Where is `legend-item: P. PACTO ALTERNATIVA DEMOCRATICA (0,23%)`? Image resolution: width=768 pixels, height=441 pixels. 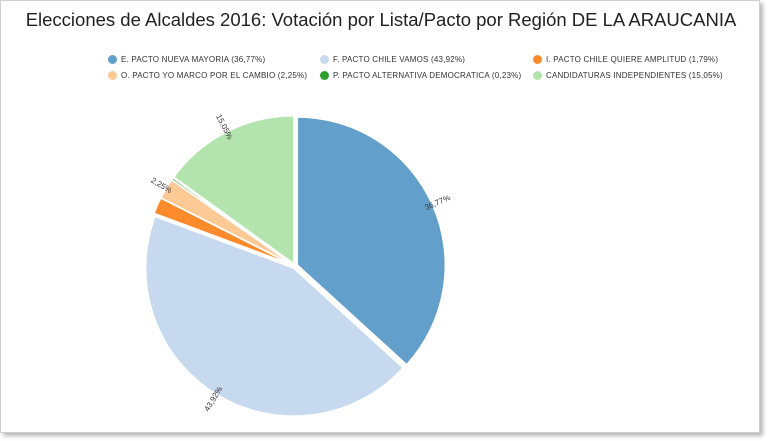
legend-item: P. PACTO ALTERNATIVA DEMOCRATICA (0,23%) is located at coordinates (420, 75).